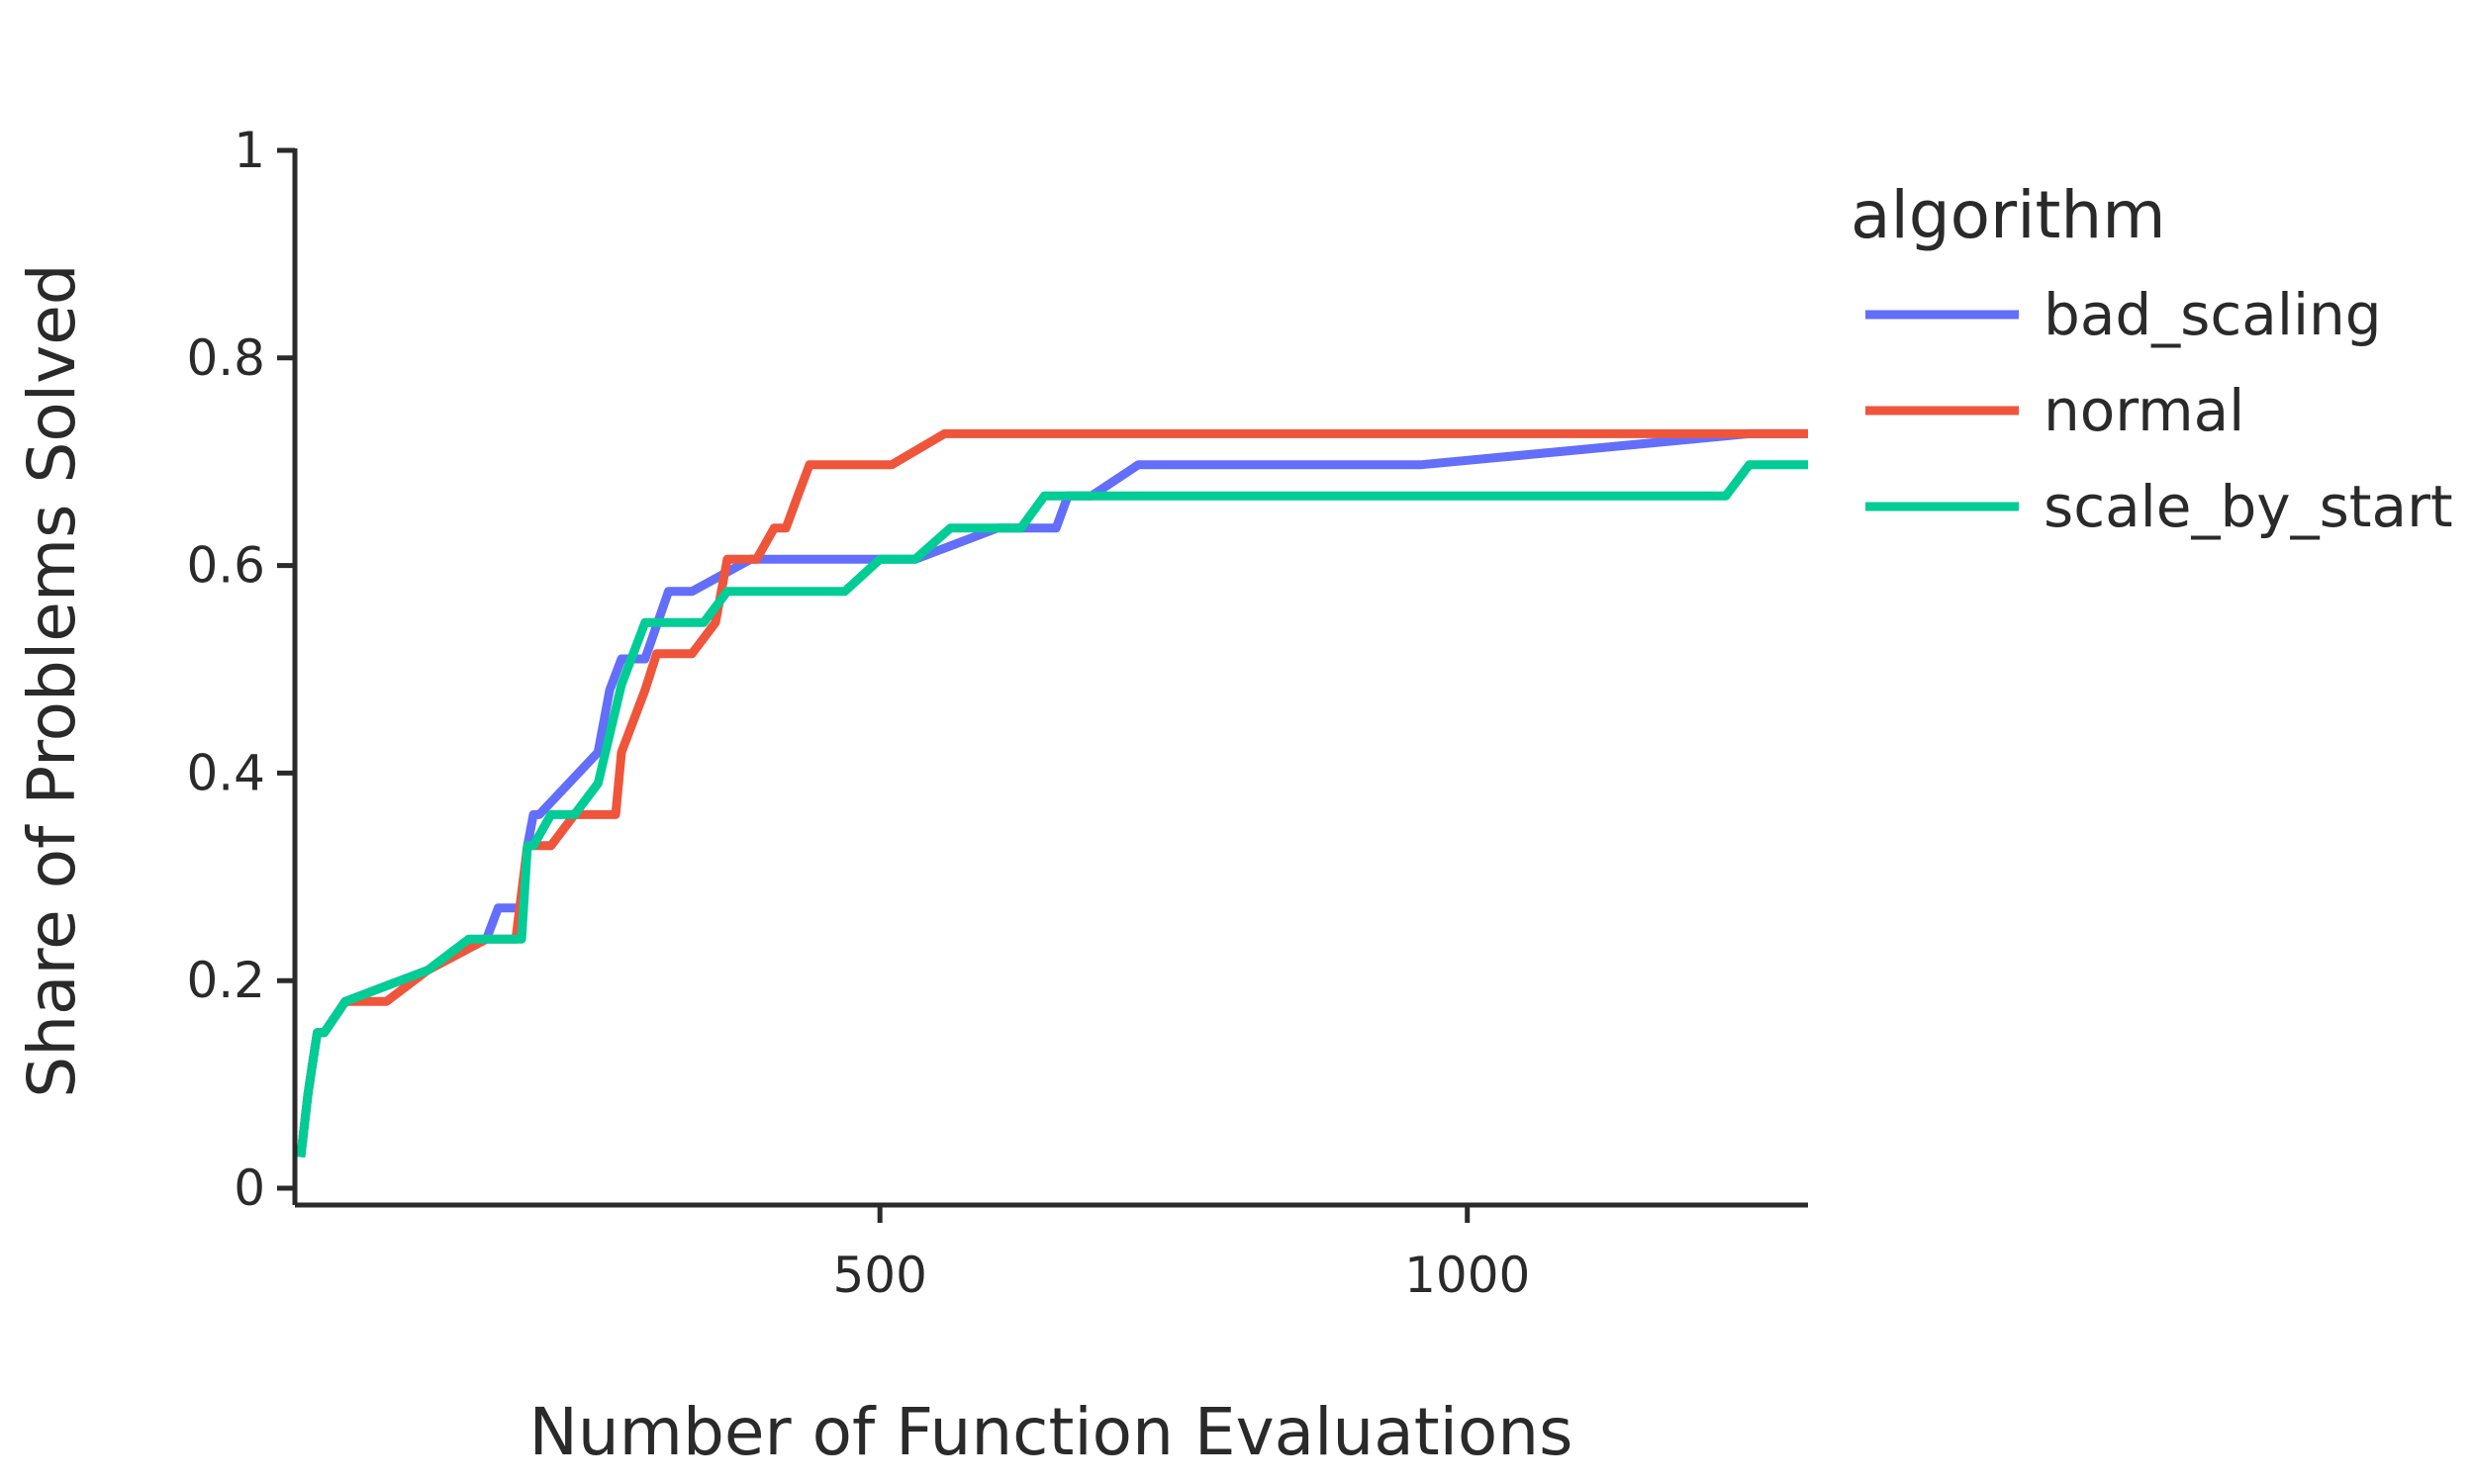 This screenshot has width=2474, height=1484. Describe the element at coordinates (241, 669) in the screenshot. I see `y-ticks: 0 0.2 0.4 0.6 0.8 1` at that location.